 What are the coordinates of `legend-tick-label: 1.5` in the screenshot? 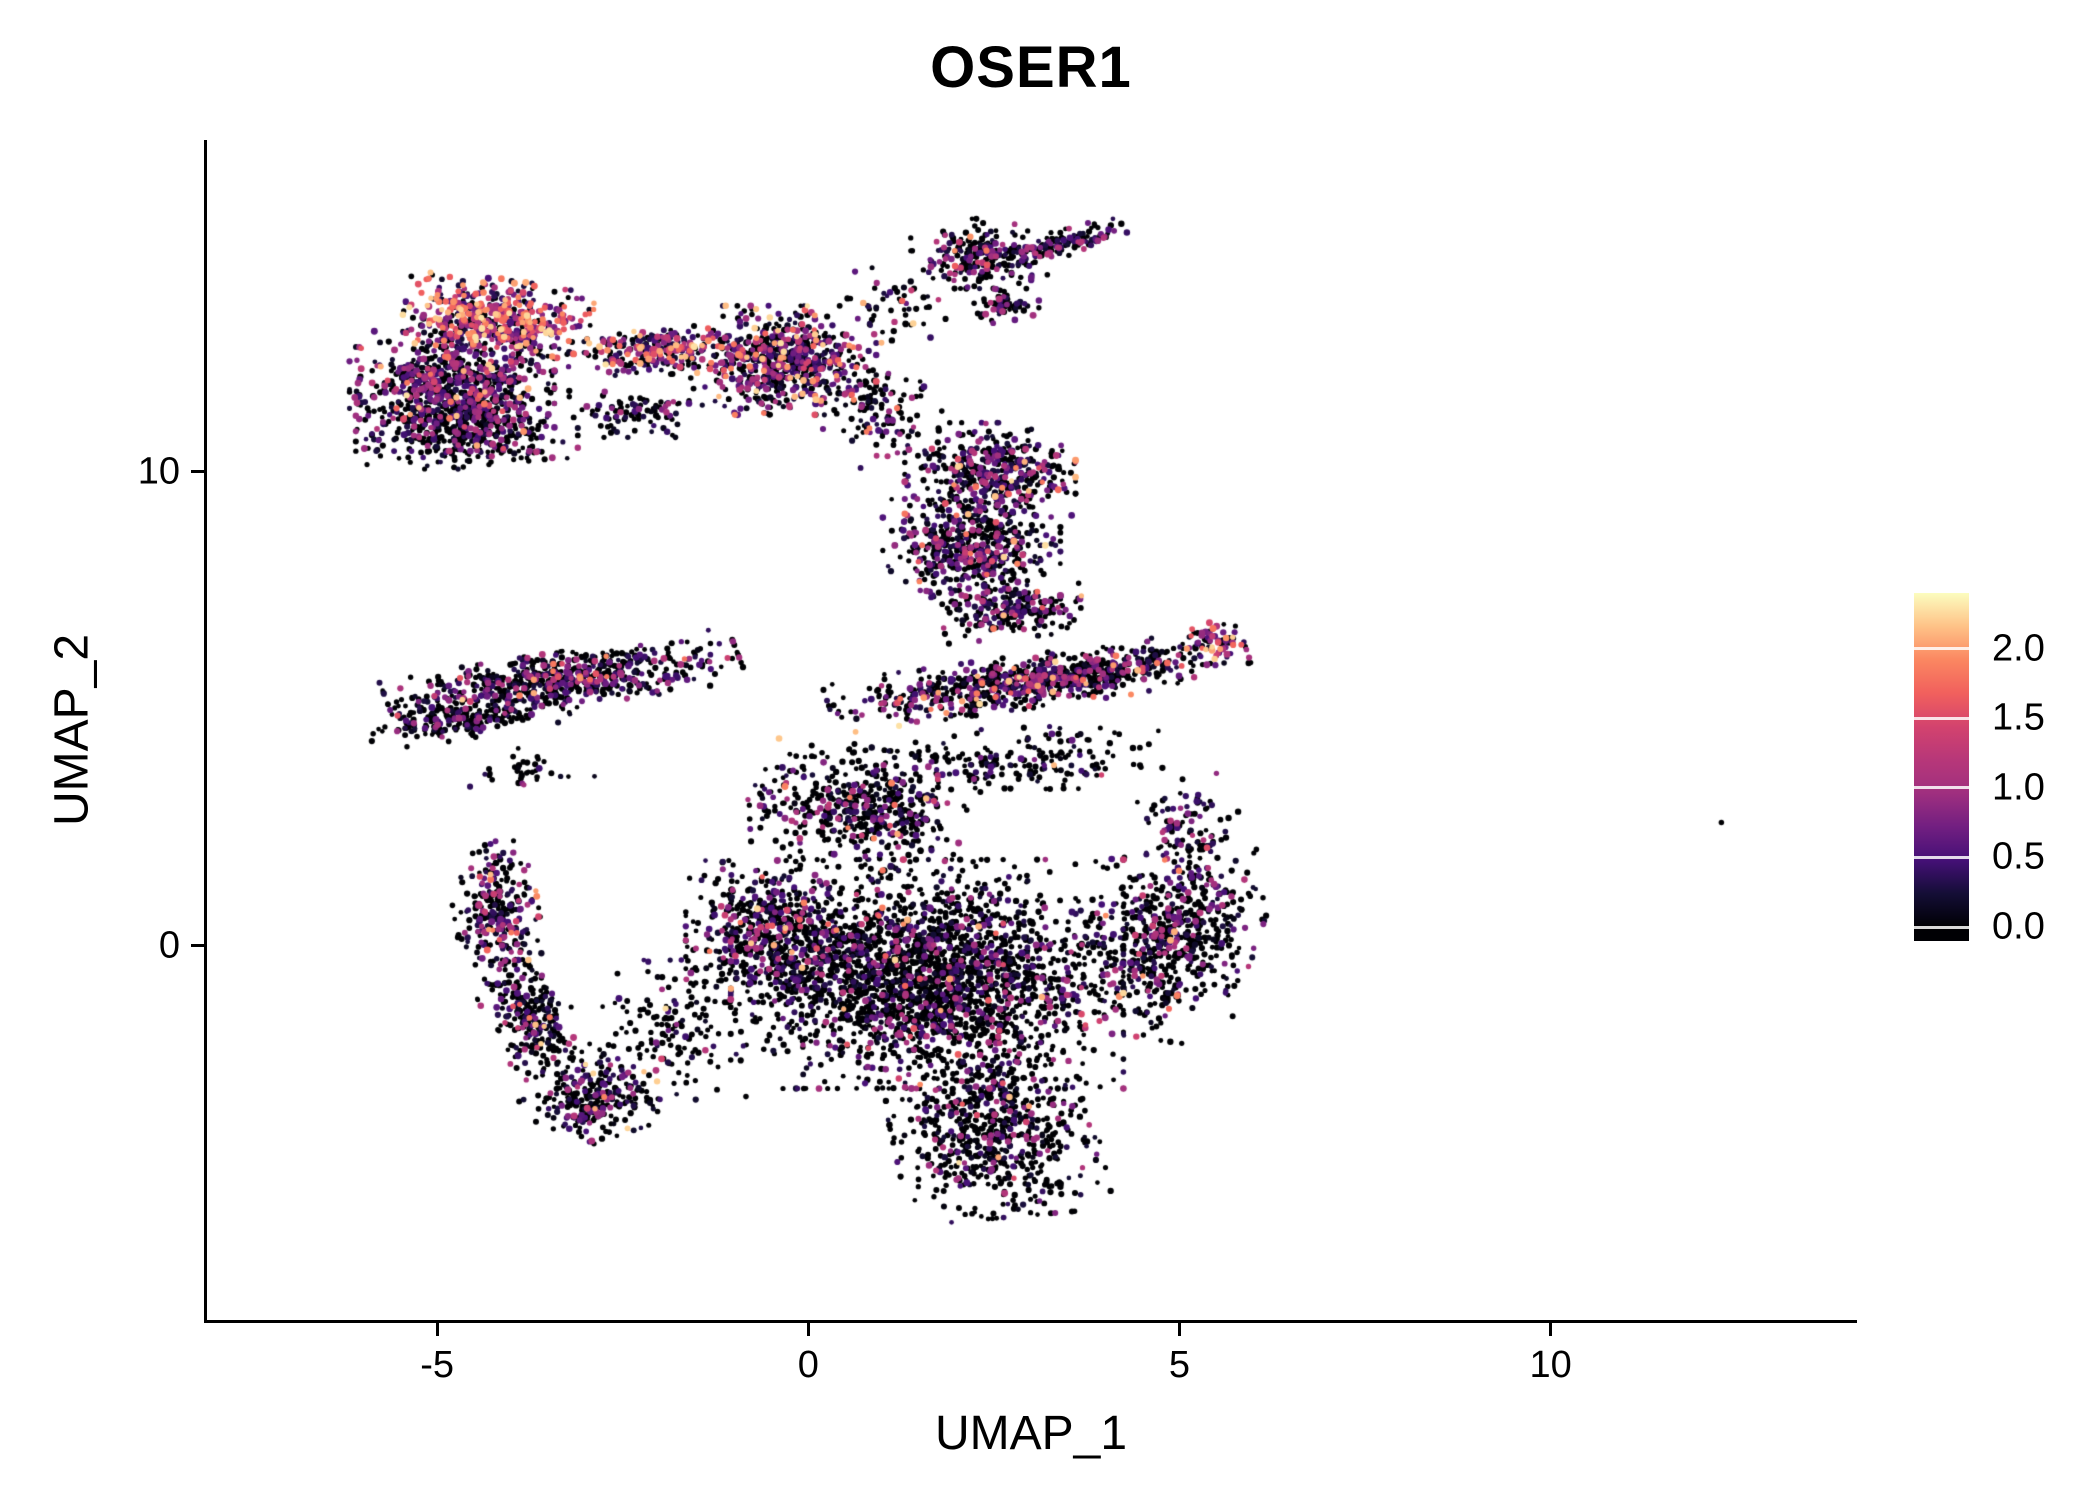 It's located at (2018, 717).